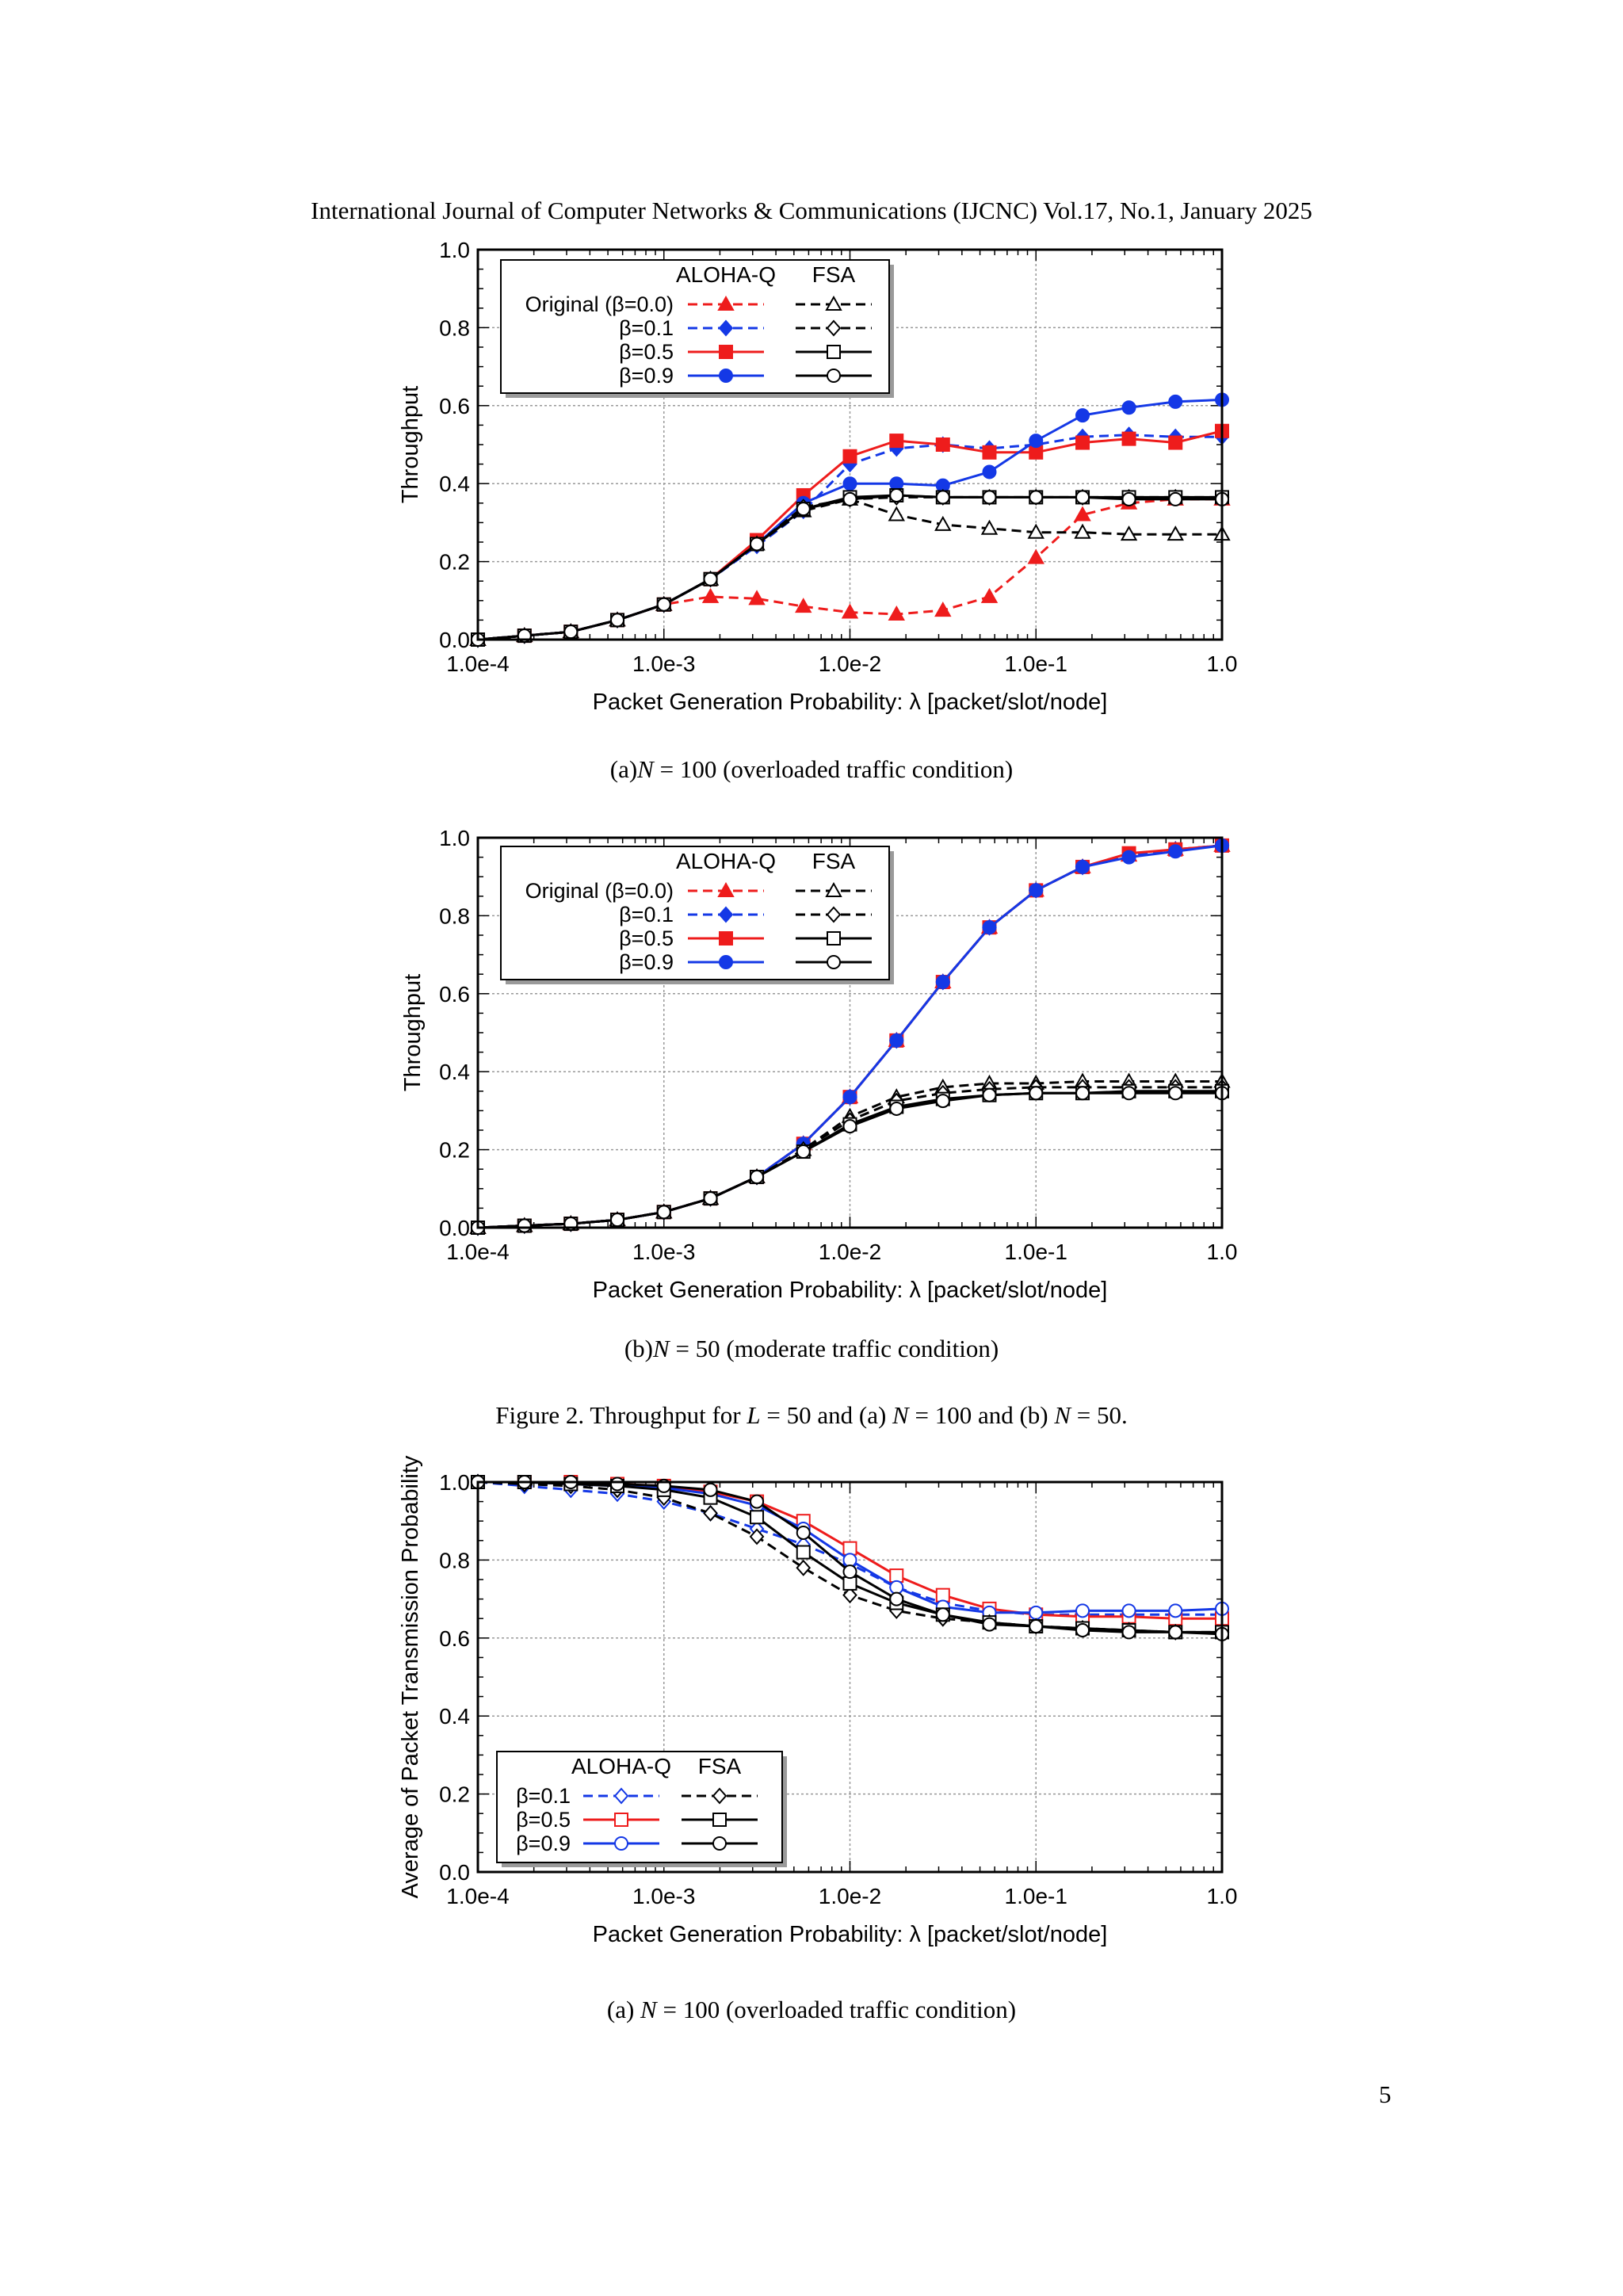  I want to click on x-tick-label: 1.0e-1, so click(1036, 1896).